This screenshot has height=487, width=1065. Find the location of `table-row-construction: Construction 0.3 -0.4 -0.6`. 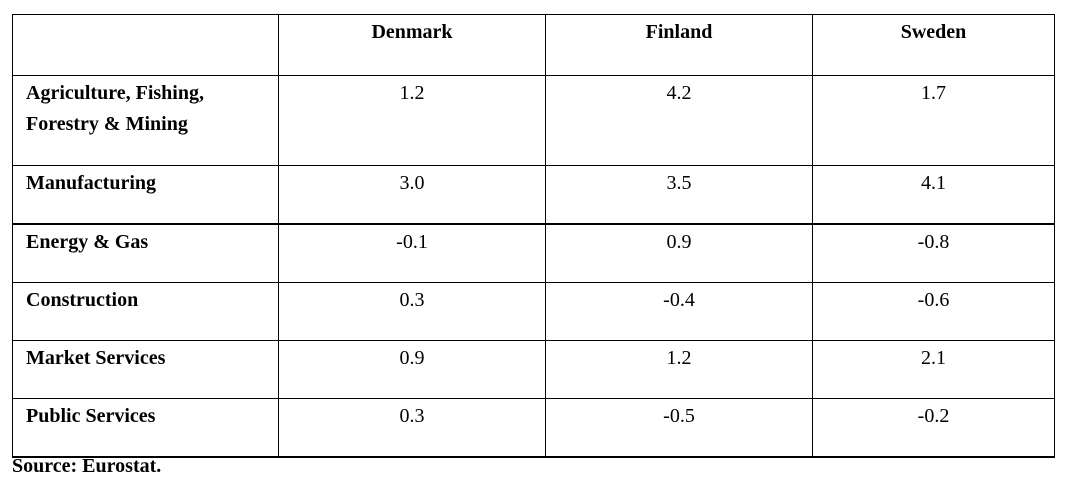

table-row-construction: Construction 0.3 -0.4 -0.6 is located at coordinates (533, 311).